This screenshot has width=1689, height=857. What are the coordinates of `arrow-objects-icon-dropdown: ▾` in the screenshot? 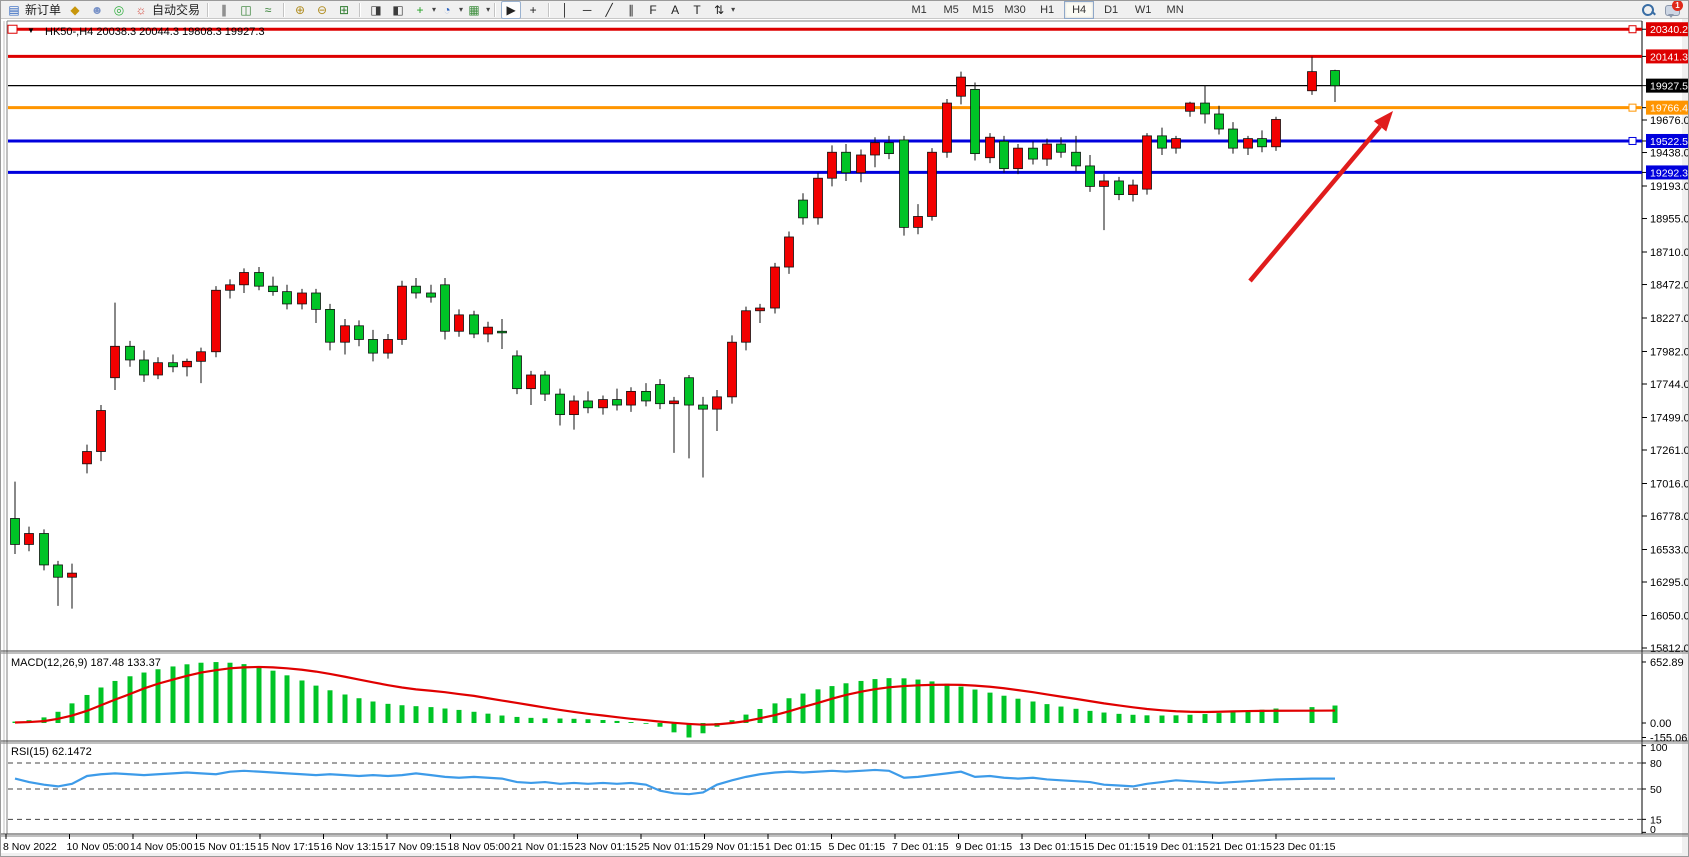 It's located at (733, 9).